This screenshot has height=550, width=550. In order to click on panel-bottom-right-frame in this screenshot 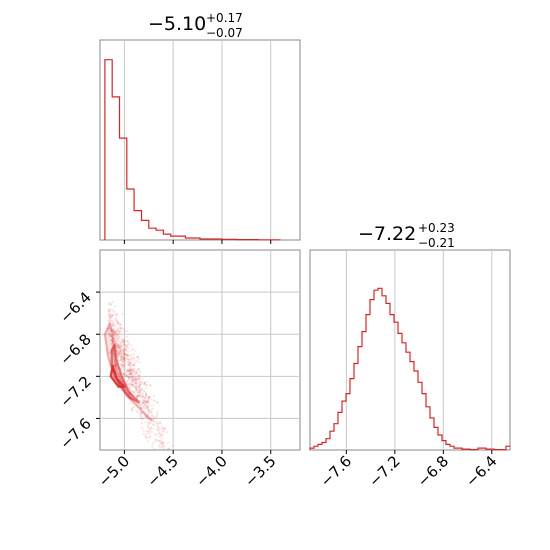, I will do `click(410, 350)`.